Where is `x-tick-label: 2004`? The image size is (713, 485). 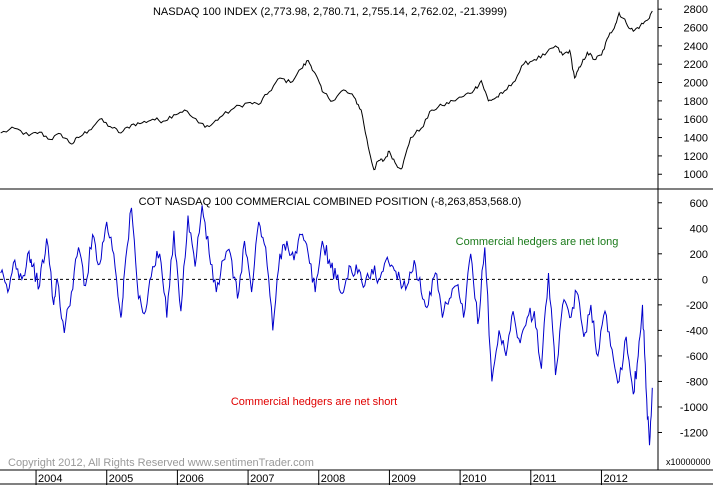
x-tick-label: 2004 is located at coordinates (50, 479).